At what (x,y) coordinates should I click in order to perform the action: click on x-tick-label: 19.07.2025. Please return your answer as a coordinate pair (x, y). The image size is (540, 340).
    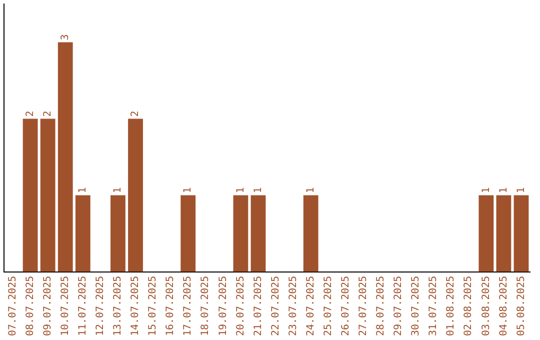
    Looking at the image, I should click on (223, 306).